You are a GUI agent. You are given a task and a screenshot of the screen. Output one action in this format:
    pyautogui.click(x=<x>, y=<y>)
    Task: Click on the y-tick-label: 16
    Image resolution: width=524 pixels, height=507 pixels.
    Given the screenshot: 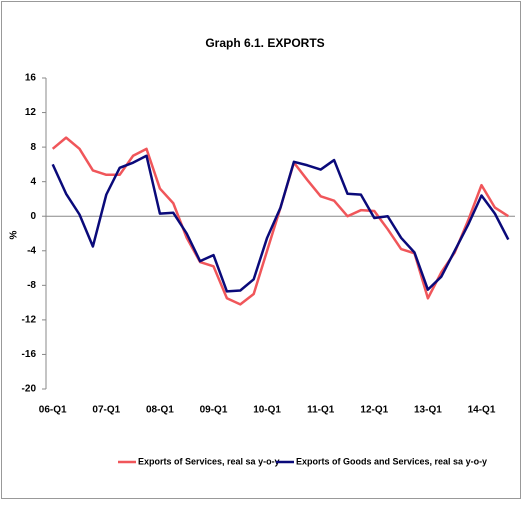 What is the action you would take?
    pyautogui.click(x=31, y=78)
    